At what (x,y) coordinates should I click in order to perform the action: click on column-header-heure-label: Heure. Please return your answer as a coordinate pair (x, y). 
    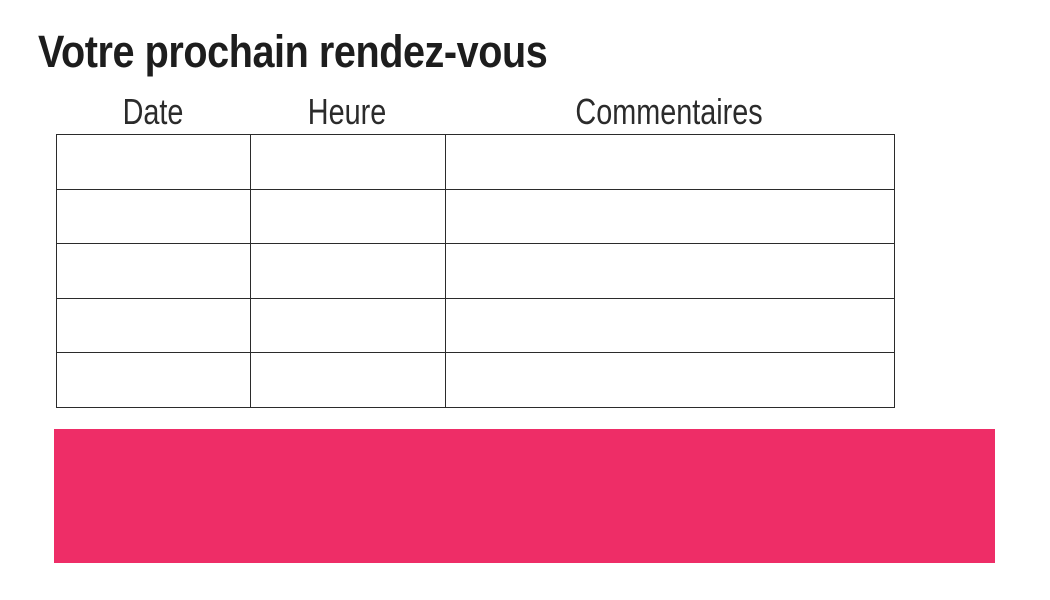
    Looking at the image, I should click on (347, 111).